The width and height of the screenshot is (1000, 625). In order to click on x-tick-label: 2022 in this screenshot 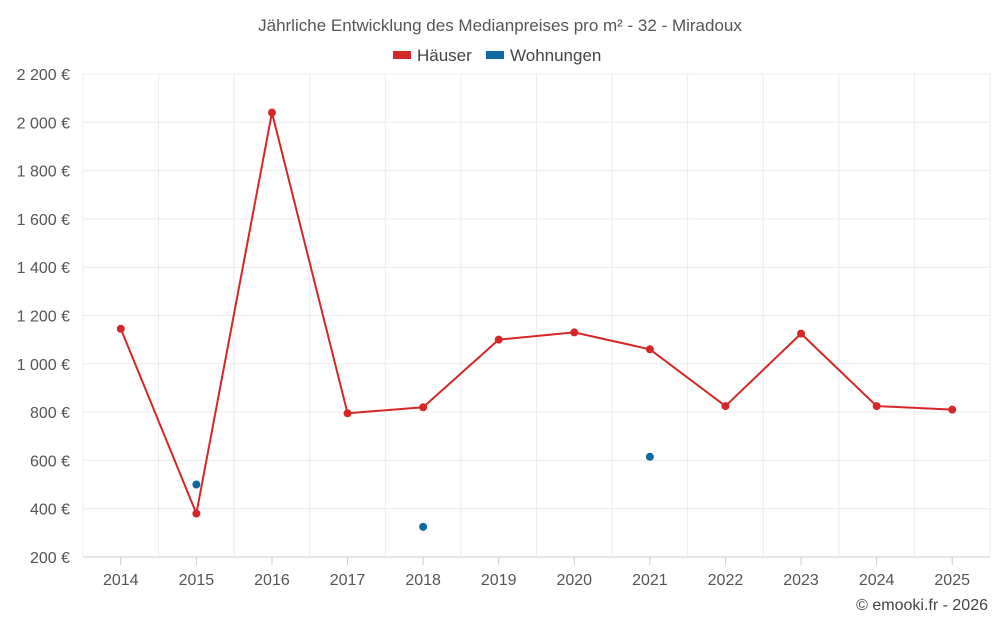, I will do `click(726, 580)`.